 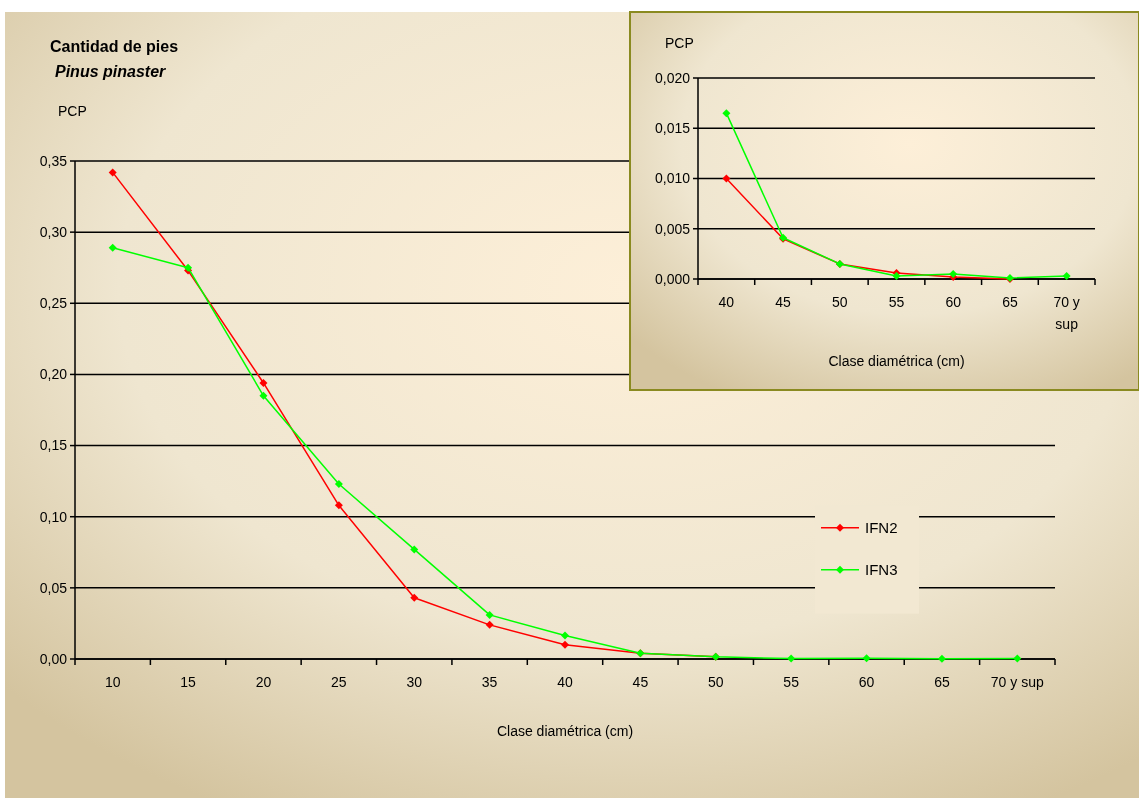 I want to click on legend-label: IFN3, so click(x=881, y=569).